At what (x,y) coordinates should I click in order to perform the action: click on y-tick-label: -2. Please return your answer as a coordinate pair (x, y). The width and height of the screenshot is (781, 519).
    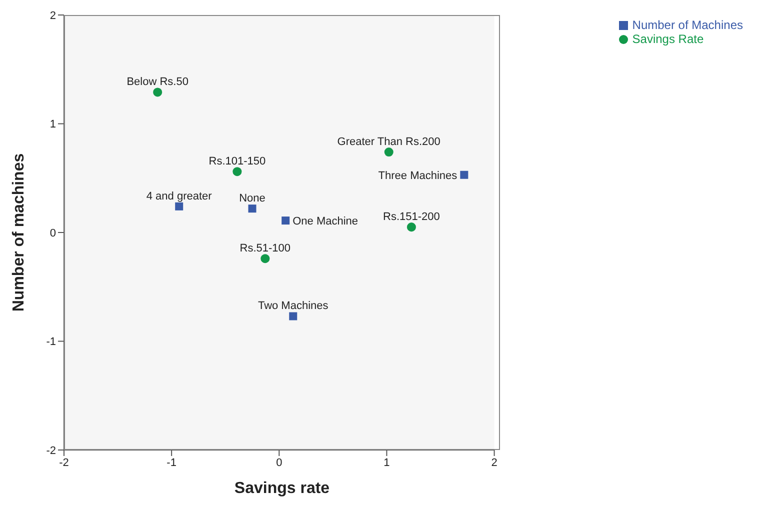
    Looking at the image, I should click on (51, 450).